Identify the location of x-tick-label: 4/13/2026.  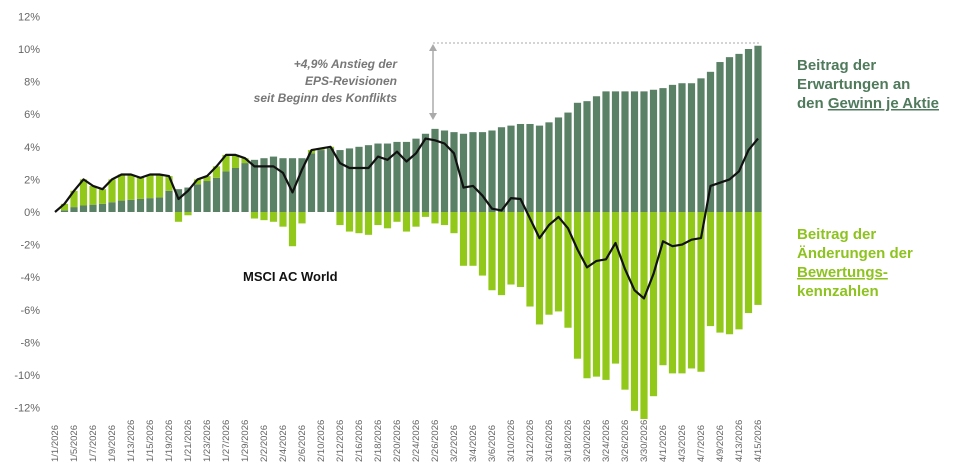
(739, 441).